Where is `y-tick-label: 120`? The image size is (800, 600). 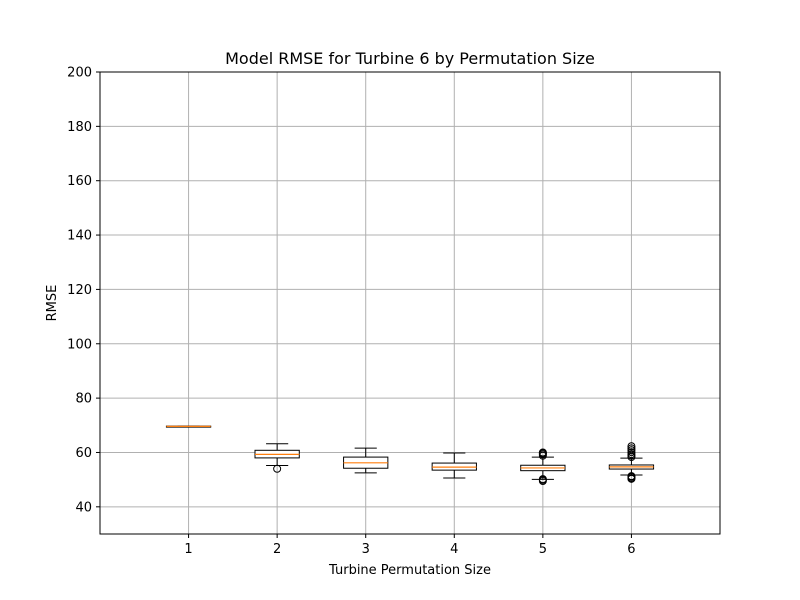 y-tick-label: 120 is located at coordinates (79, 290).